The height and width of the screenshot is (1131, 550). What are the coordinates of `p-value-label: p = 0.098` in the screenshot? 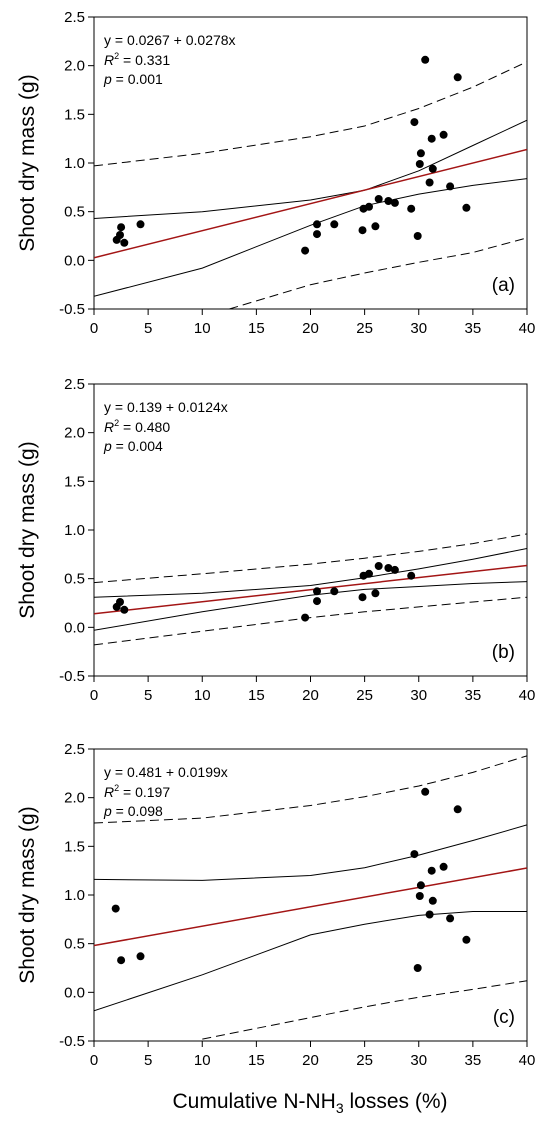 It's located at (133, 811).